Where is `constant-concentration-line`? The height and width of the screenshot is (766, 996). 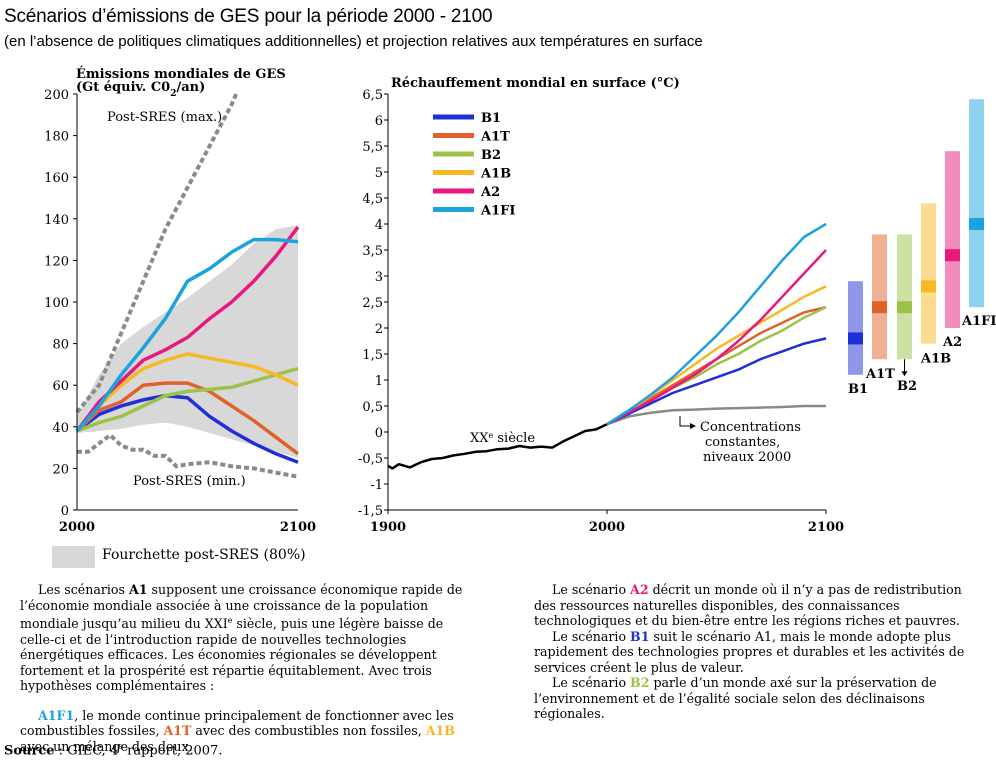 constant-concentration-line is located at coordinates (716, 415).